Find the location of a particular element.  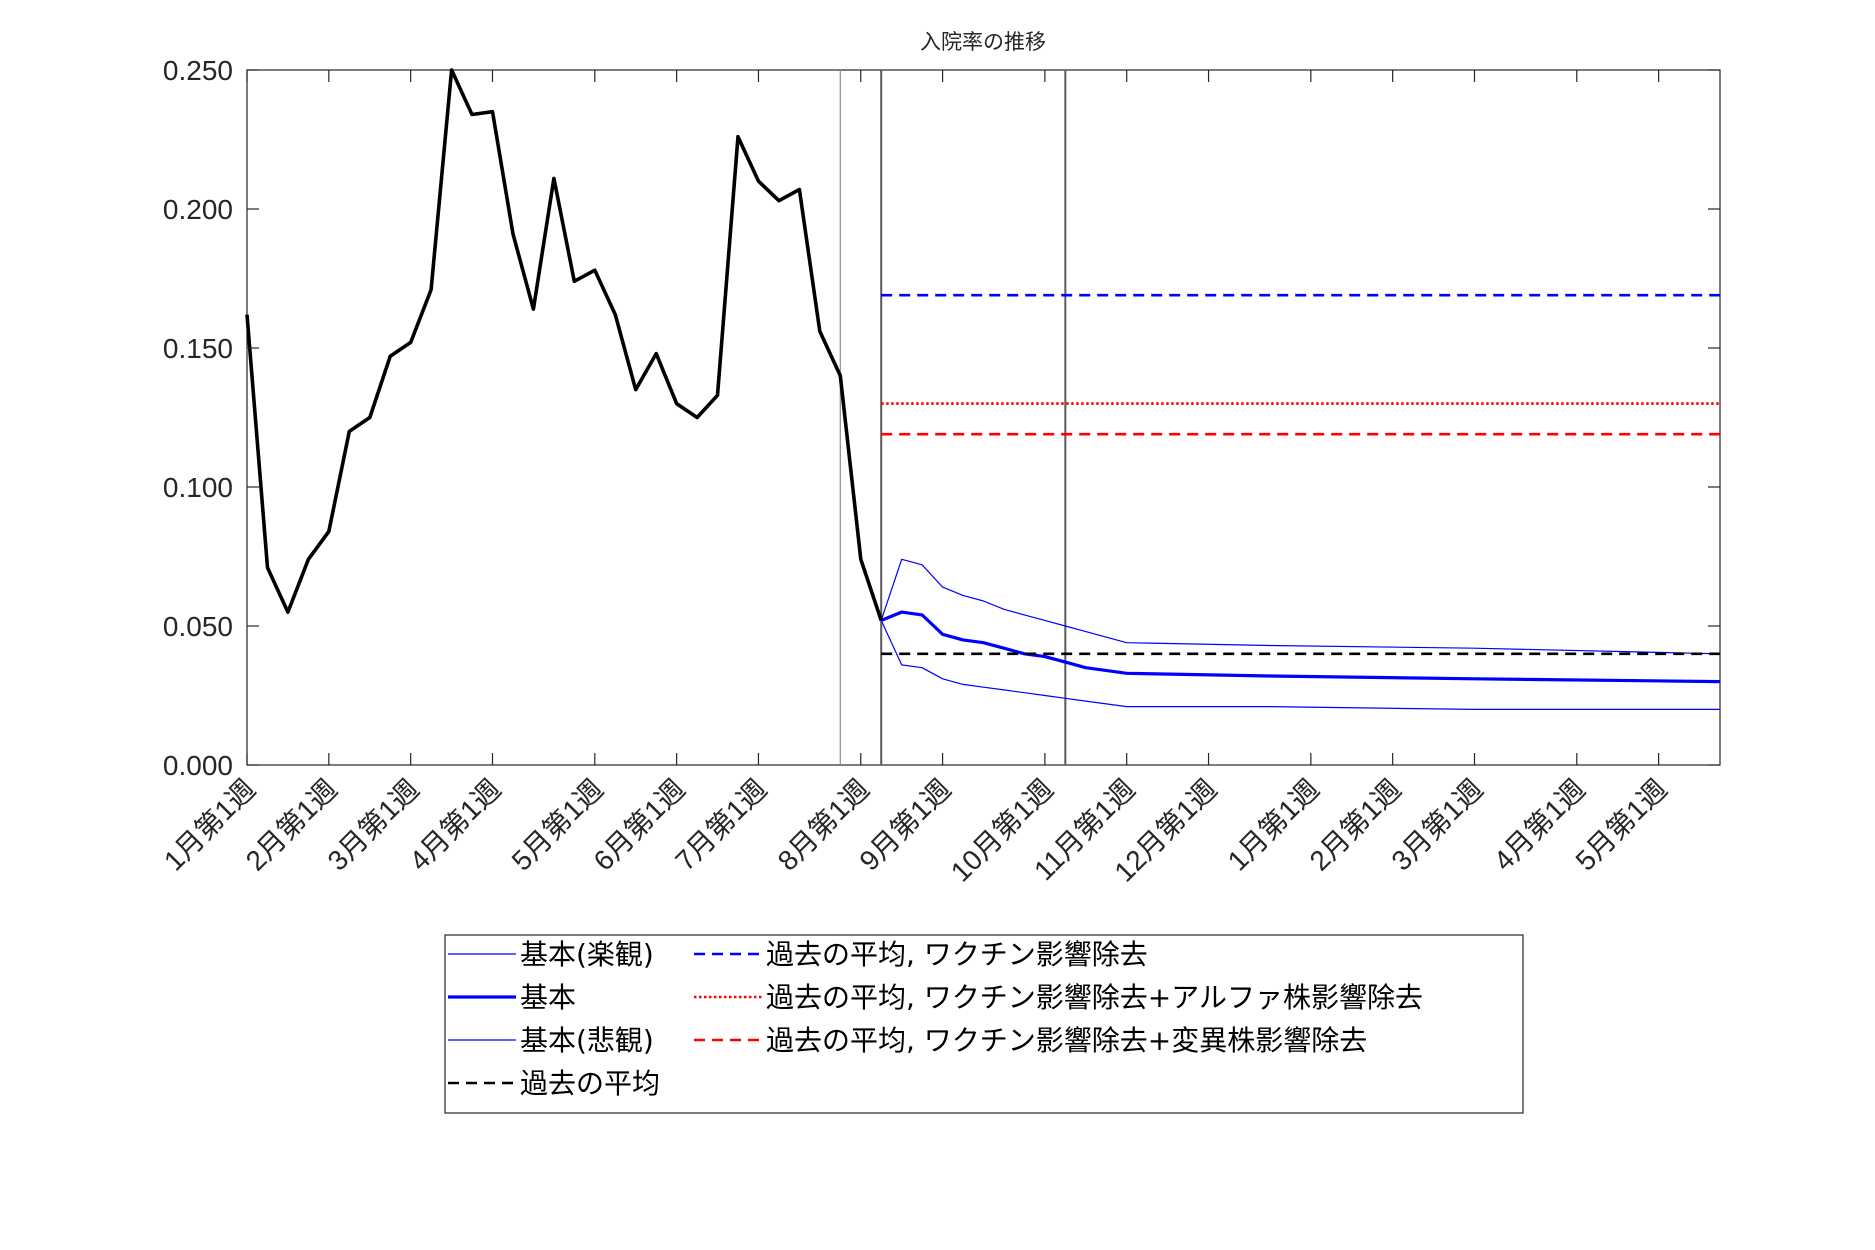

legend-label-left-3: 過去の平均 is located at coordinates (590, 1083).